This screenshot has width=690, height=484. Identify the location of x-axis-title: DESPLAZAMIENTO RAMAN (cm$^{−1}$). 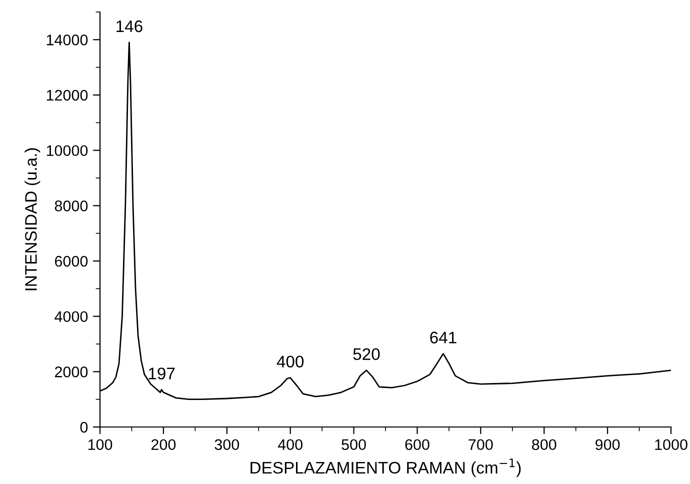
(385, 467).